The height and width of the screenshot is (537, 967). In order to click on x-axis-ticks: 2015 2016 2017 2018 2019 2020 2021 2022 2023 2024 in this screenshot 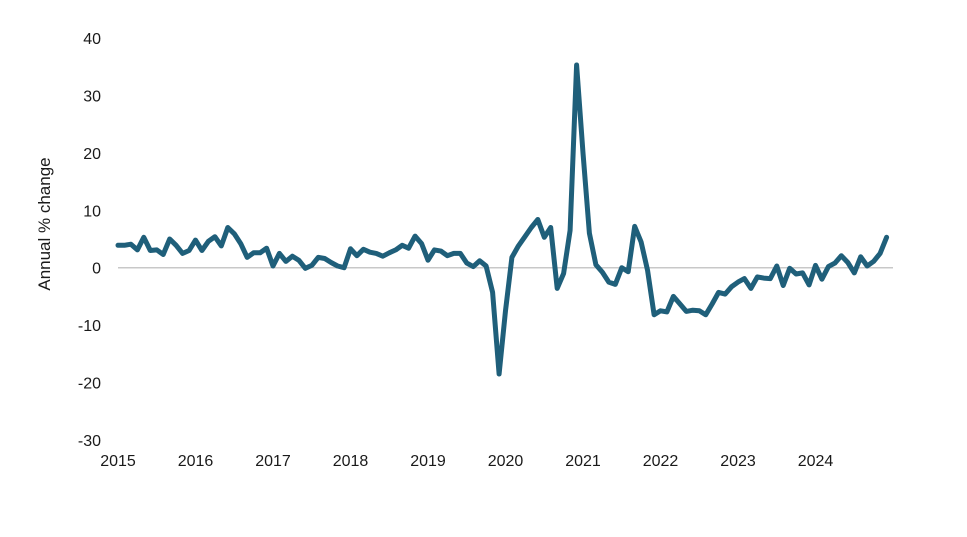, I will do `click(466, 461)`.